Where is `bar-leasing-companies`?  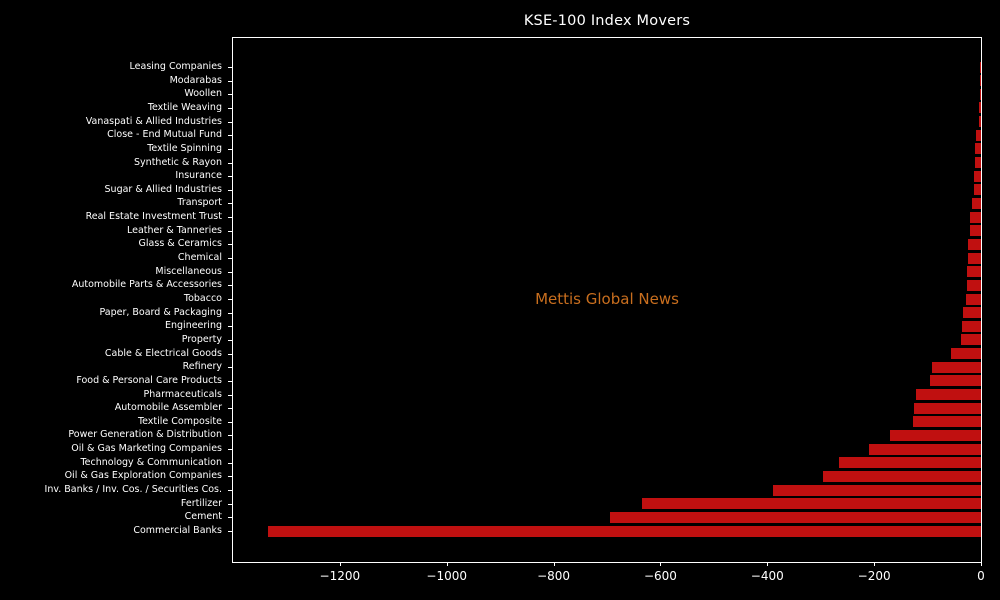
bar-leasing-companies is located at coordinates (981, 67).